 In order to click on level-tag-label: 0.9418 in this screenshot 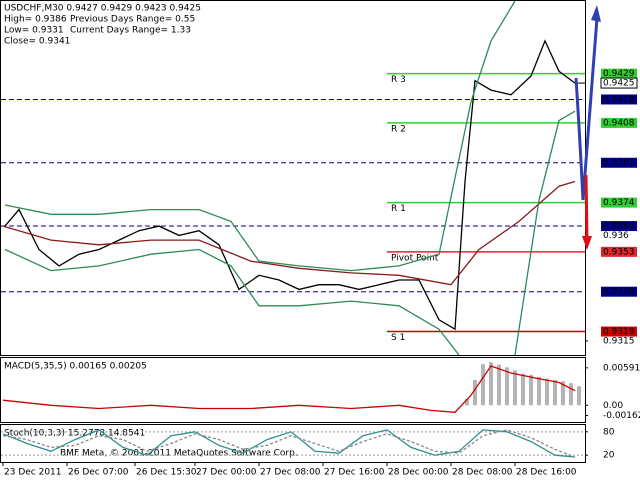, I will do `click(619, 100)`.